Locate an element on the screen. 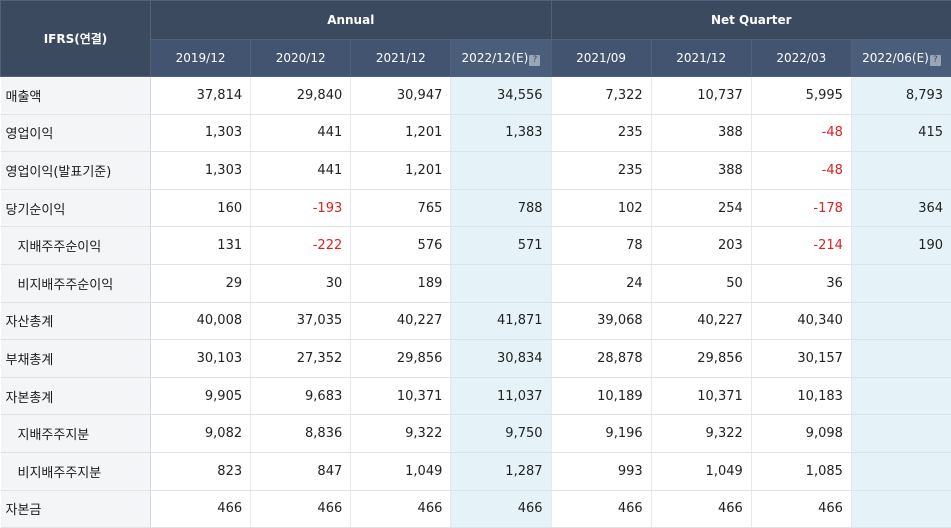  table-cell: 27,352 is located at coordinates (301, 359).